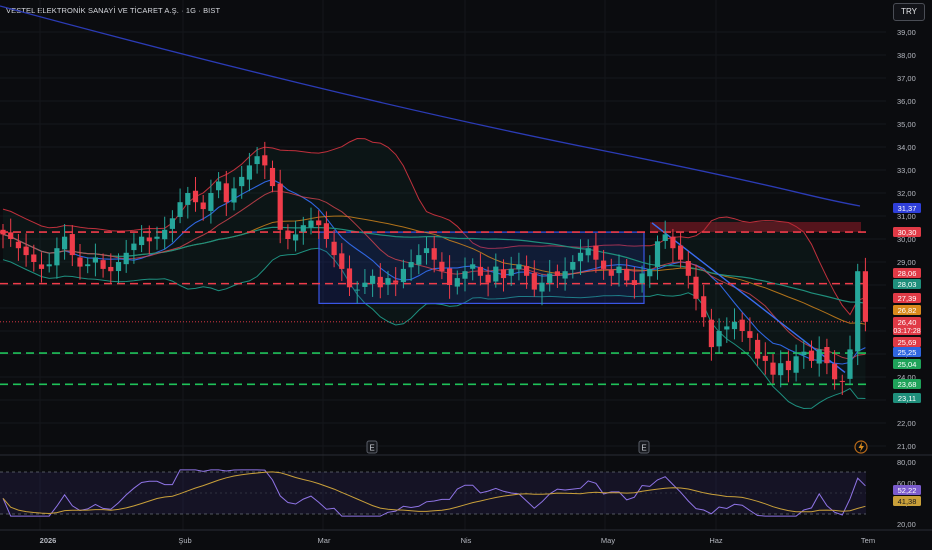 The image size is (932, 550). I want to click on price-badge-label: 28,06, so click(907, 273).